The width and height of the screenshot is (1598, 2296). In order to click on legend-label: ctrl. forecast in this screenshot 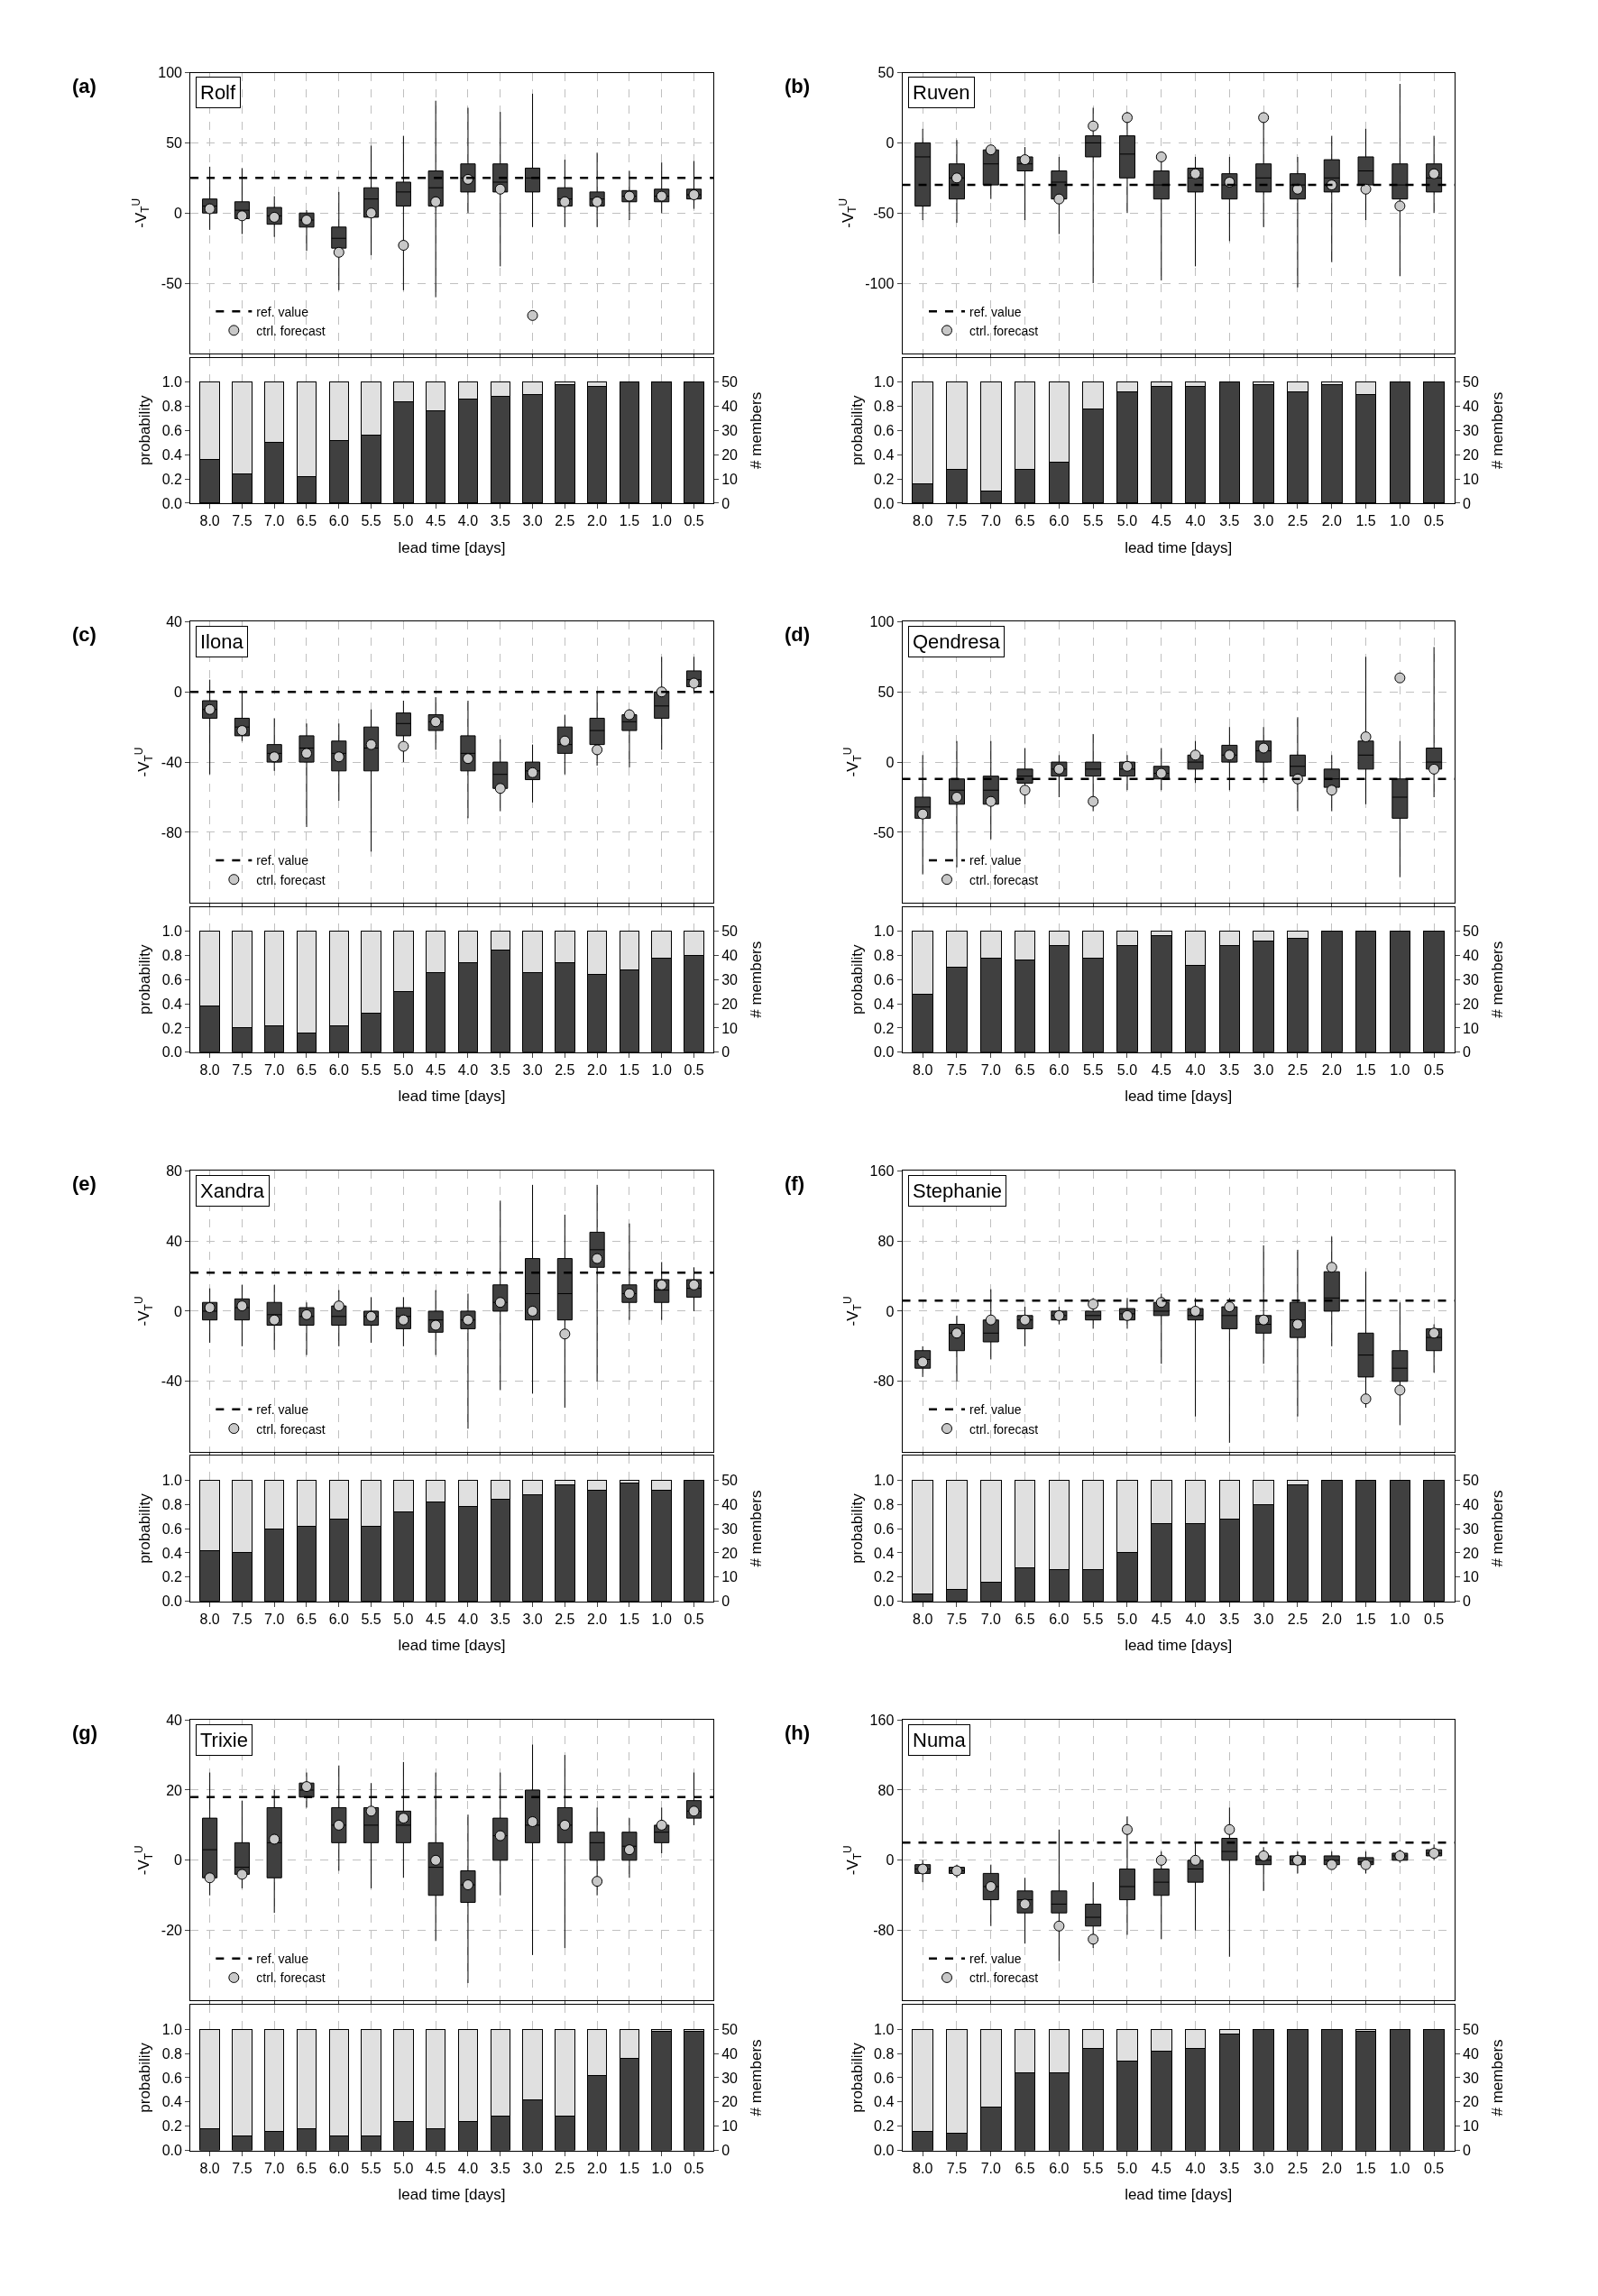, I will do `click(291, 330)`.